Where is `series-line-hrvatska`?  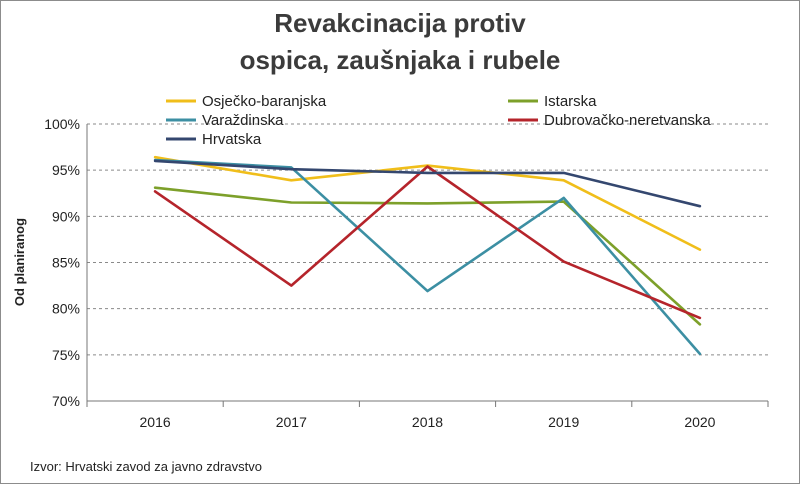 series-line-hrvatska is located at coordinates (427, 183).